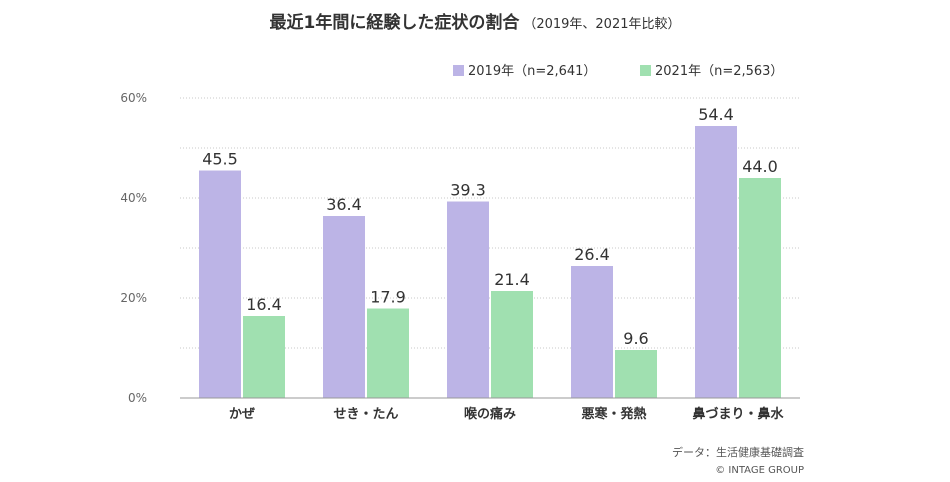 The width and height of the screenshot is (950, 482). What do you see at coordinates (388, 297) in the screenshot?
I see `bar-value-label: 17.9` at bounding box center [388, 297].